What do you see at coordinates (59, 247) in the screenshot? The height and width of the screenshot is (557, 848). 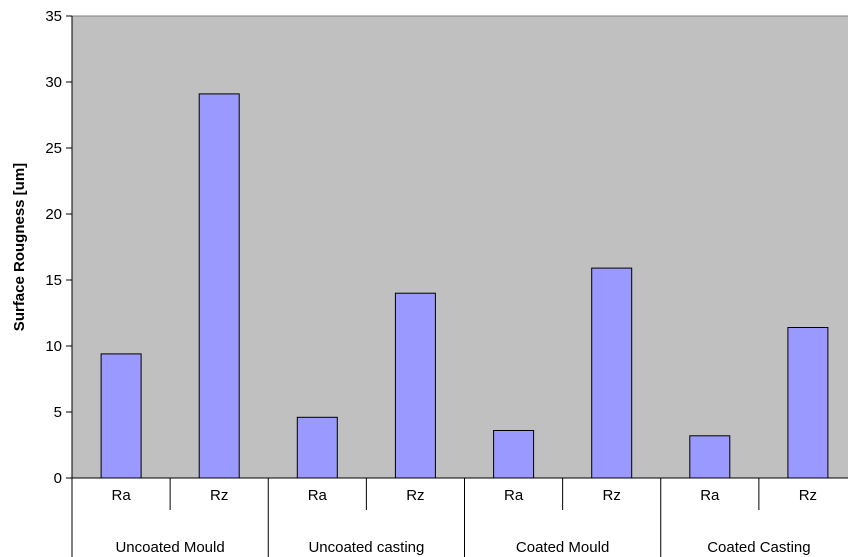 I see `y-axis: 0 5 10 15 20 25 30 35` at bounding box center [59, 247].